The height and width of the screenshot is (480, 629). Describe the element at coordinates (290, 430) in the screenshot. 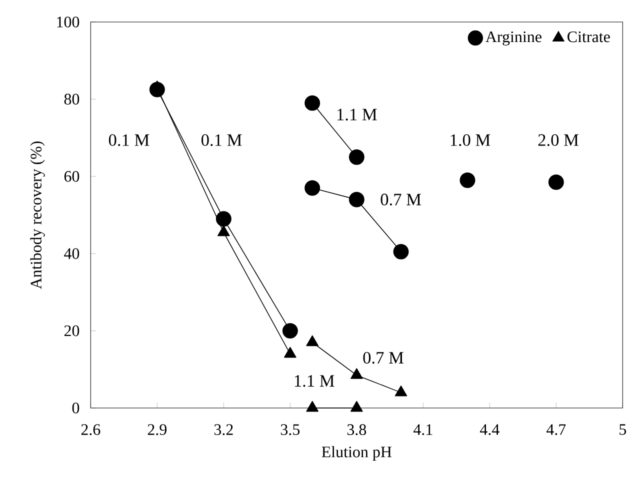

I see `x-tick-label: 3.5` at that location.